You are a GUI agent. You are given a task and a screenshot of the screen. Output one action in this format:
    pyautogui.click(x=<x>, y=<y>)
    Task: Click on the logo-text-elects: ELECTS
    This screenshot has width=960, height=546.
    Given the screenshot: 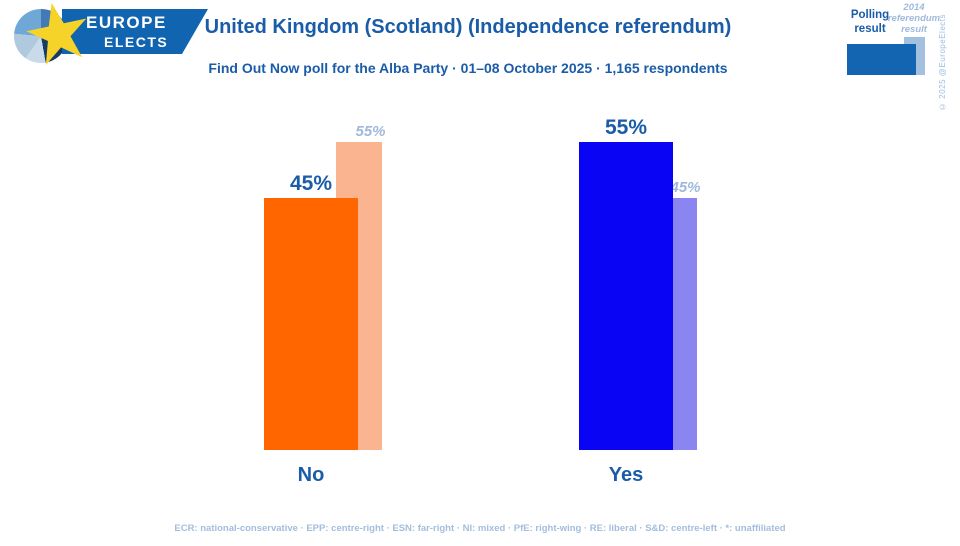 What is the action you would take?
    pyautogui.click(x=136, y=42)
    